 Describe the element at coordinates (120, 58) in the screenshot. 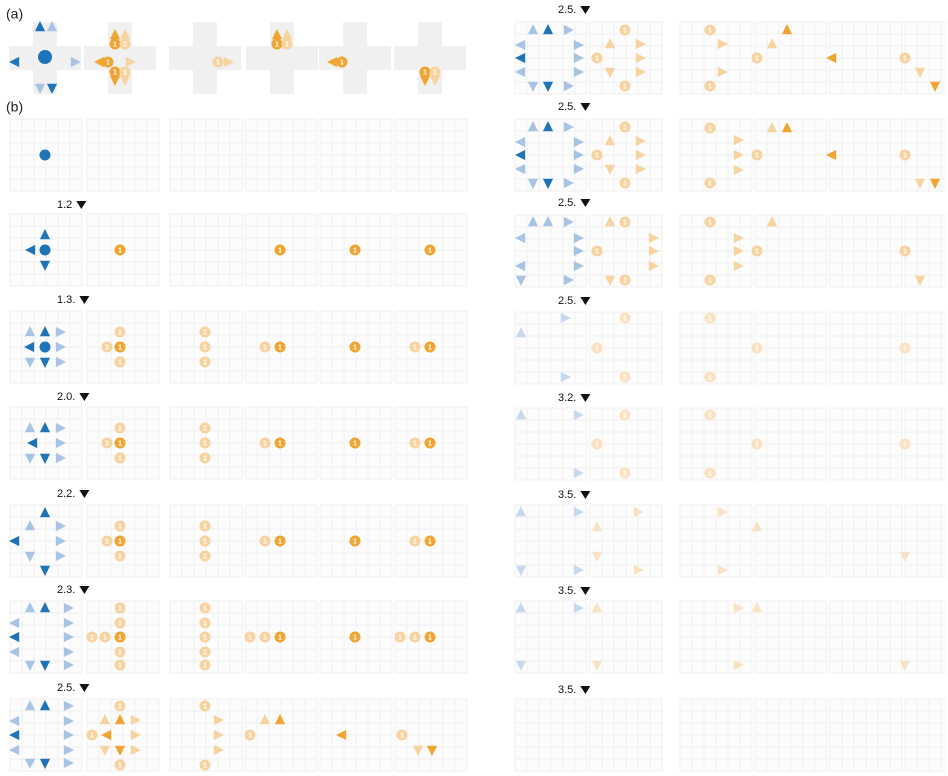

I see `cross` at that location.